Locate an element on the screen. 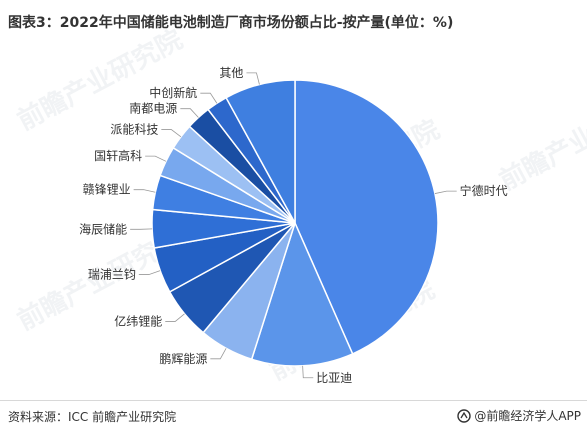 Image resolution: width=587 pixels, height=437 pixels. slice-label: 南都电源 is located at coordinates (153, 108).